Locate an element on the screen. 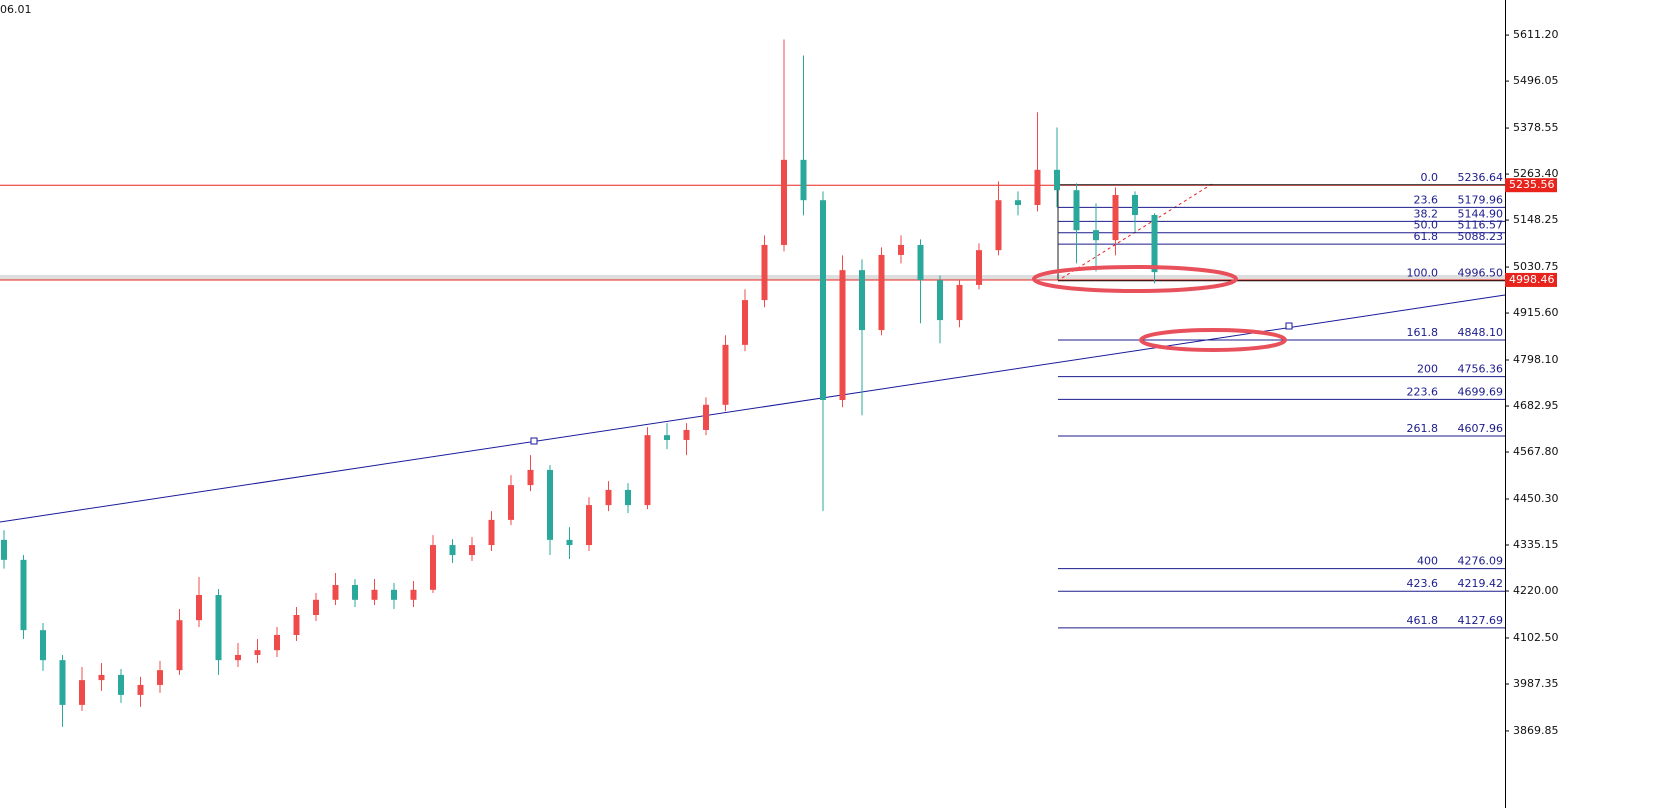 This screenshot has width=1657, height=808. fib-price-label: 4996.50 is located at coordinates (1481, 273).